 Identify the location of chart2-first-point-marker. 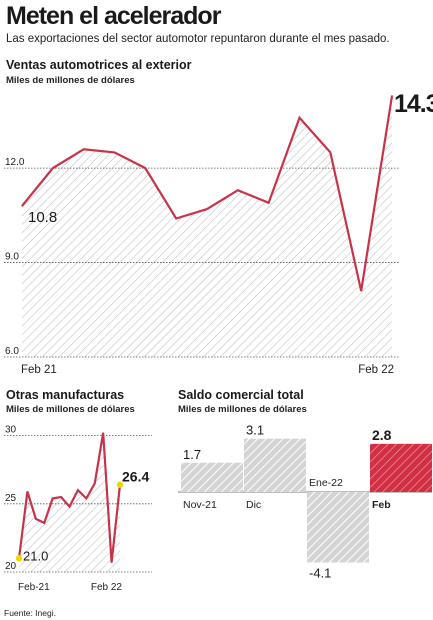
(19, 558).